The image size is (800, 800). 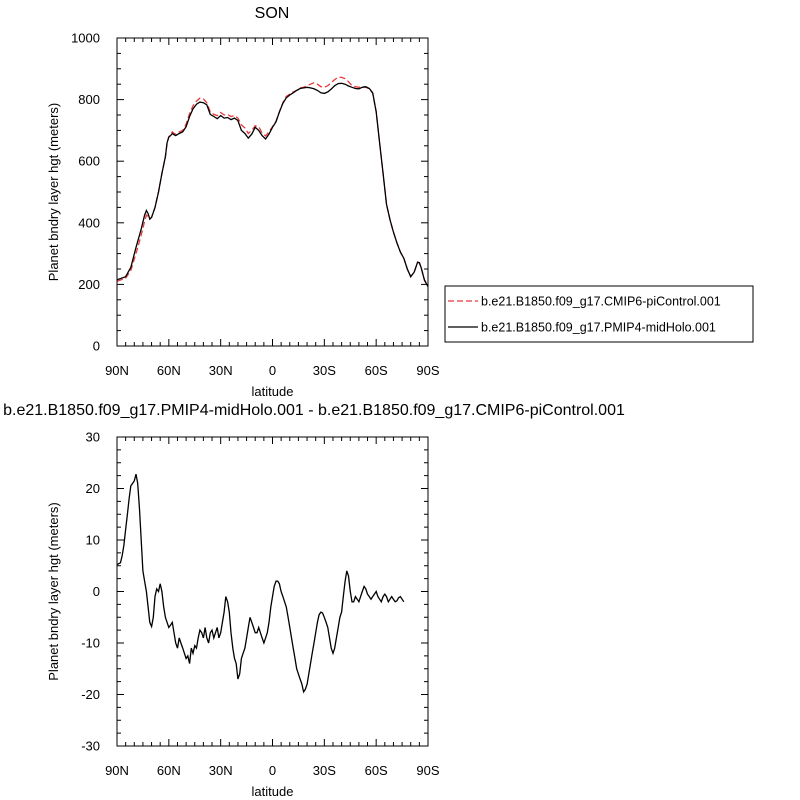 I want to click on y-tick-label: 400, so click(x=89, y=222).